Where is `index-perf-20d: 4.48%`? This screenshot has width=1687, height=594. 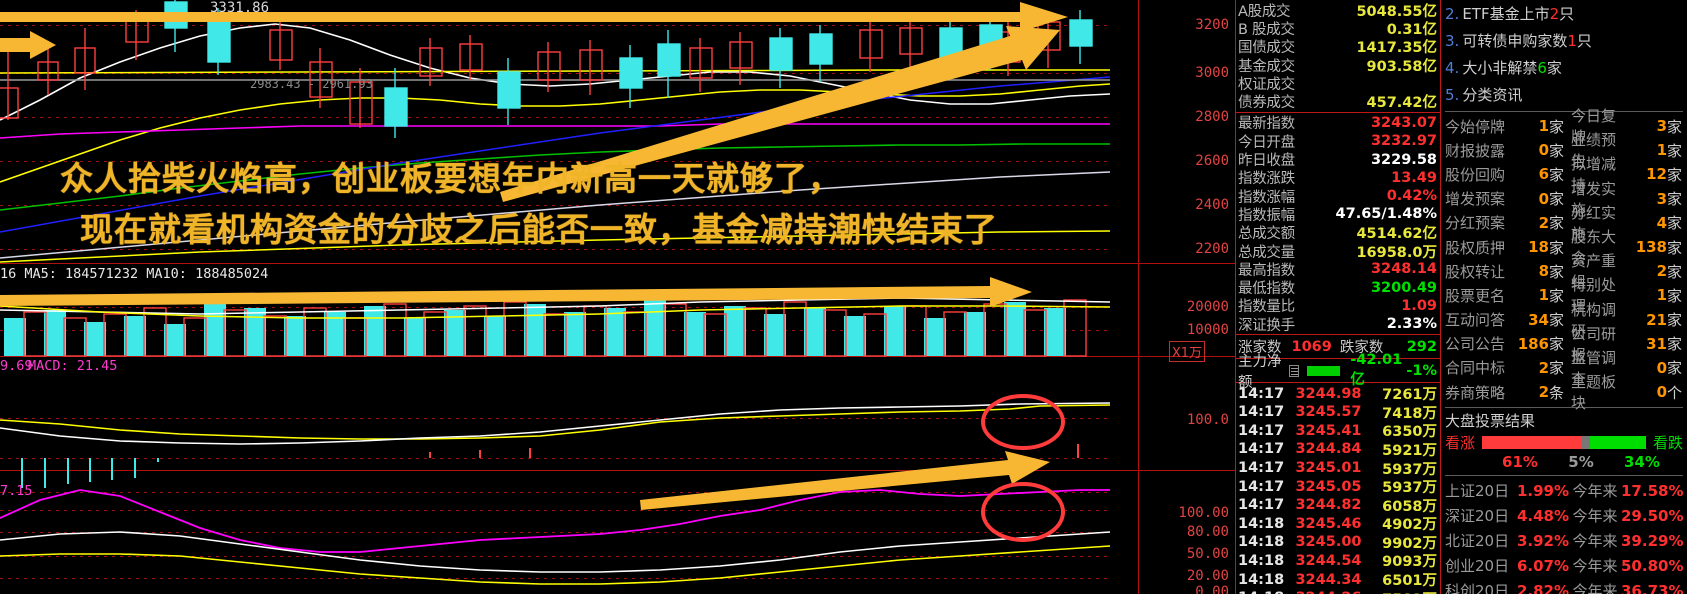
index-perf-20d: 4.48% is located at coordinates (1542, 515).